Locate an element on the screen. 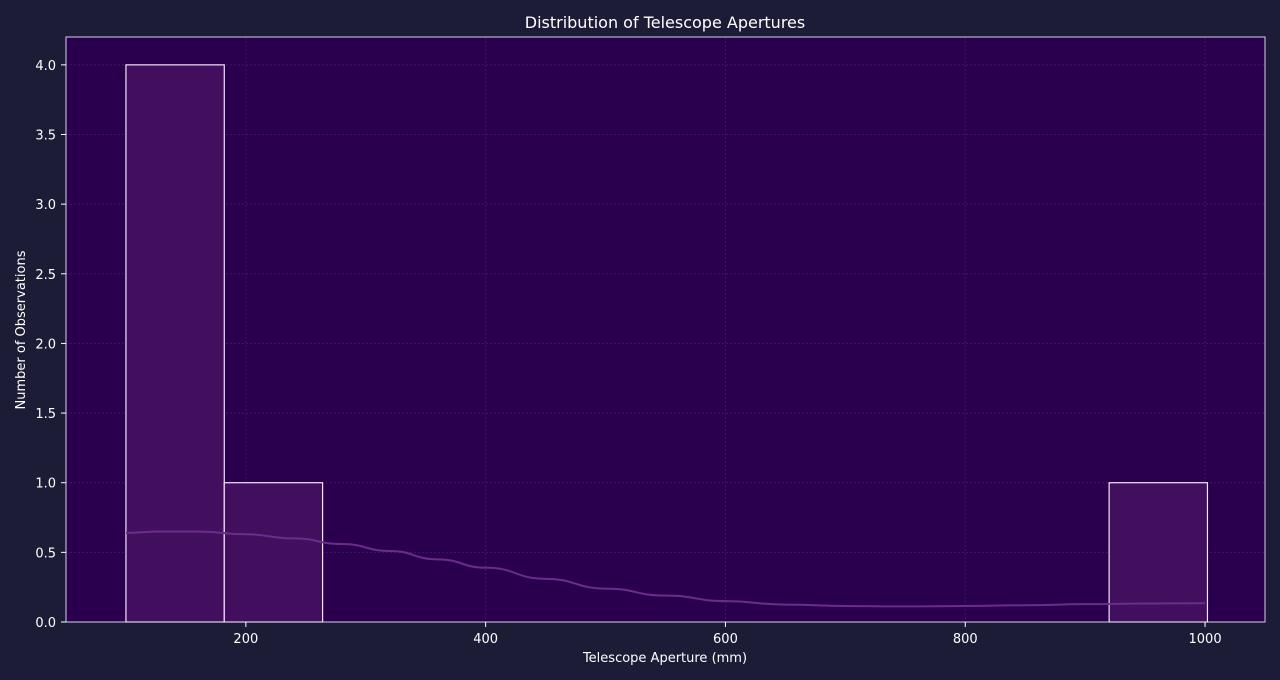 The width and height of the screenshot is (1280, 680). chart-title: Distribution of Telescope Apertures is located at coordinates (665, 22).